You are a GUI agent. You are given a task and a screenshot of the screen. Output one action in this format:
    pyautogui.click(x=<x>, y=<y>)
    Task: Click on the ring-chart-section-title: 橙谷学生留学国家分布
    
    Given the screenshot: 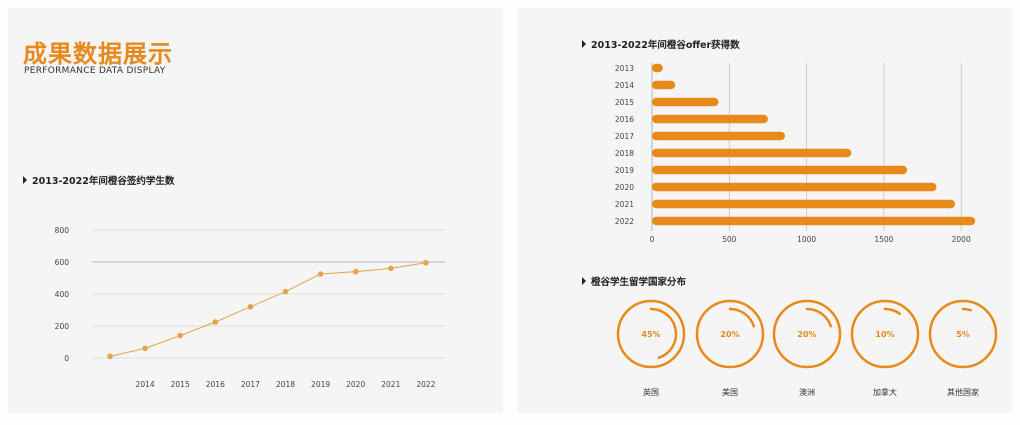 What is the action you would take?
    pyautogui.click(x=634, y=281)
    